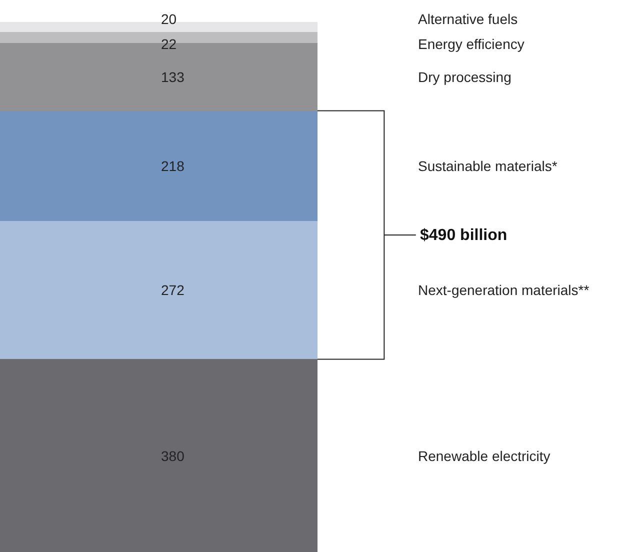 The image size is (635, 552). I want to click on text: Energy efficiency, so click(471, 44).